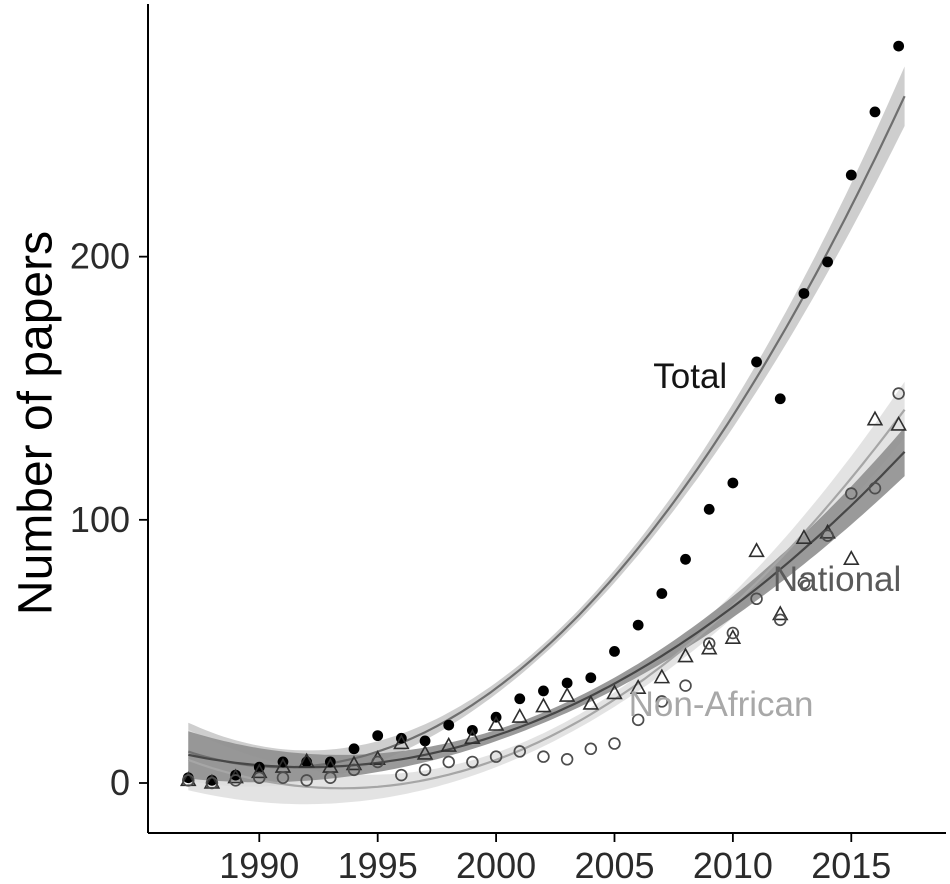  What do you see at coordinates (721, 704) in the screenshot?
I see `series-label-non-african: Non-African` at bounding box center [721, 704].